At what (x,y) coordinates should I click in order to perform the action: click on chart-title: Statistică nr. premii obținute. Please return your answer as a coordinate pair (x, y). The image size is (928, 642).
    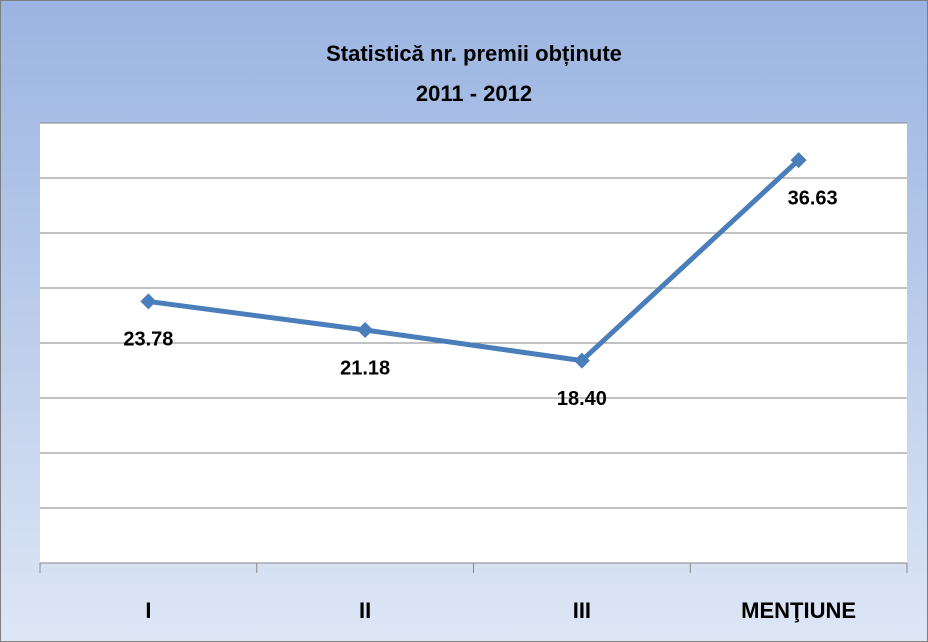
    Looking at the image, I should click on (474, 53).